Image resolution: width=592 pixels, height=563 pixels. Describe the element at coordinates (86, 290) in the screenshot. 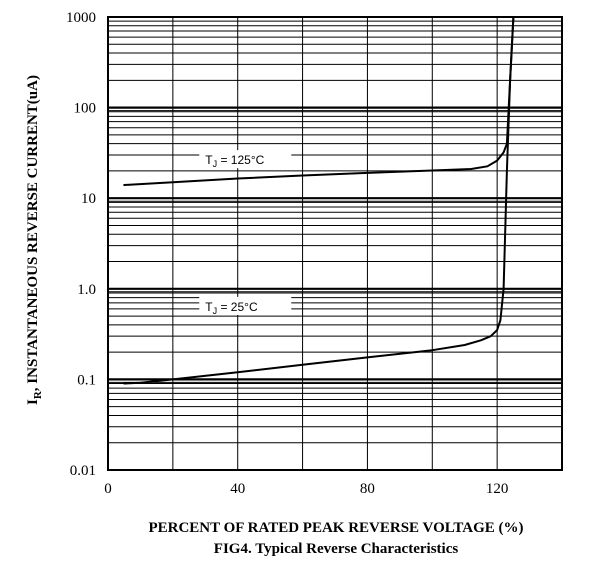

I see `y-tick-label: 1.0` at that location.